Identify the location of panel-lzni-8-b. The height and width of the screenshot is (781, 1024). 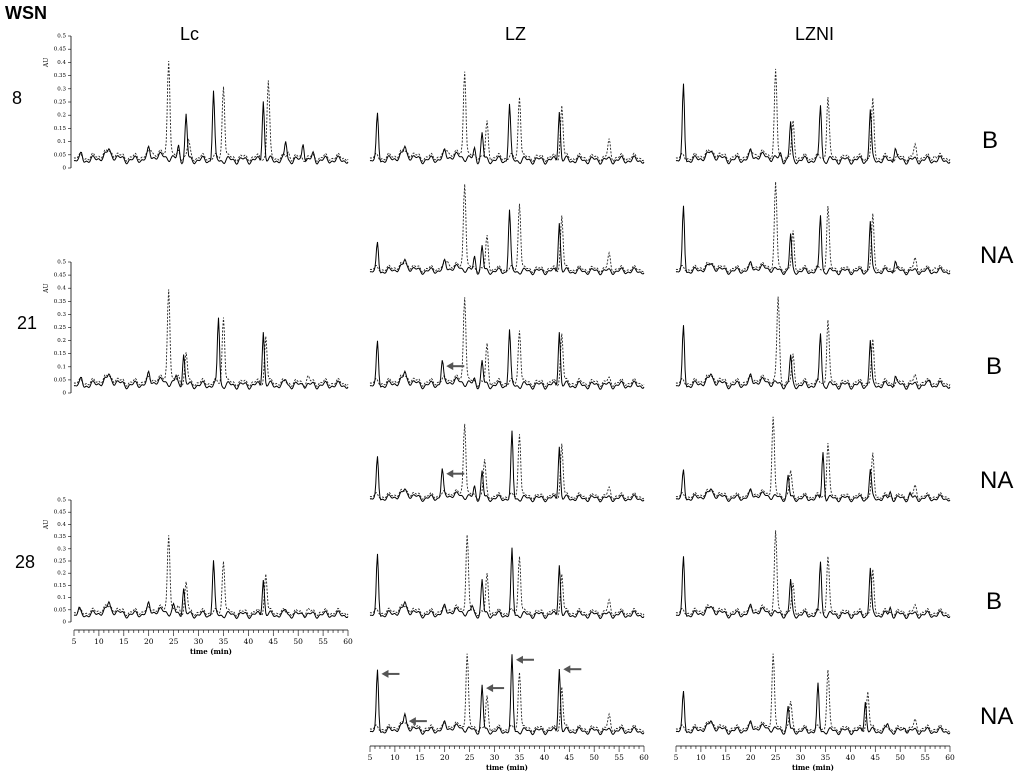
(813, 116).